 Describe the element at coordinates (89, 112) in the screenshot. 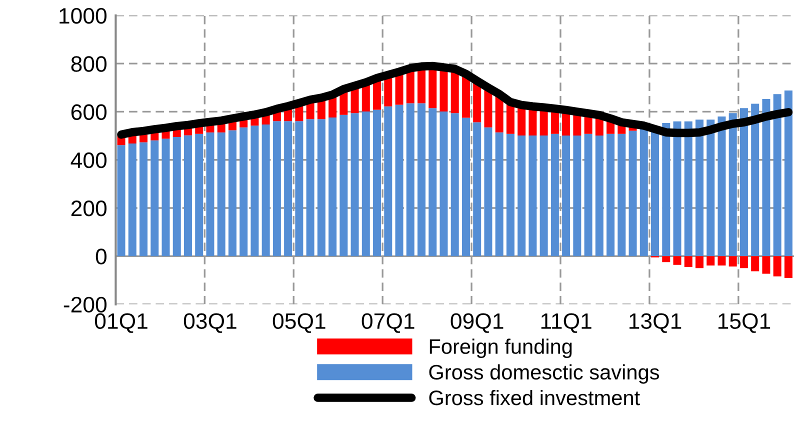

I see `y-tick-label: 600` at that location.